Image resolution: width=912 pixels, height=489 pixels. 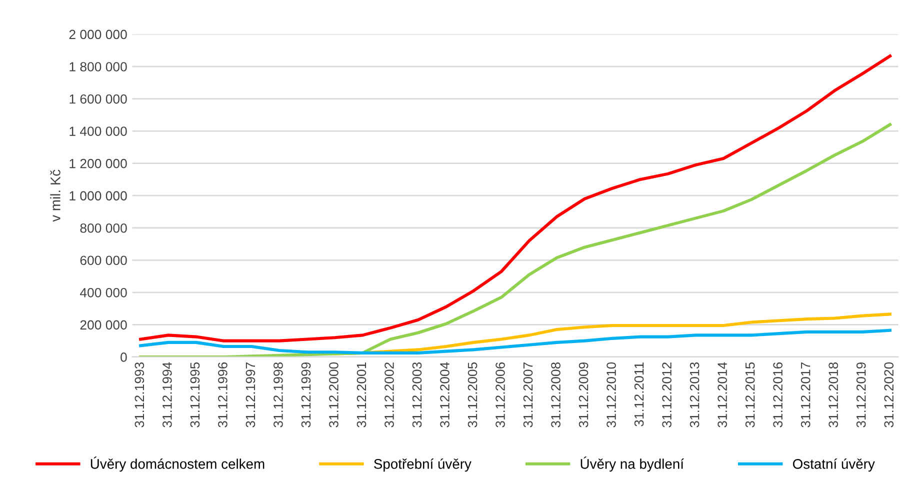 What do you see at coordinates (722, 395) in the screenshot?
I see `x-tick-label: 31.12.2014` at bounding box center [722, 395].